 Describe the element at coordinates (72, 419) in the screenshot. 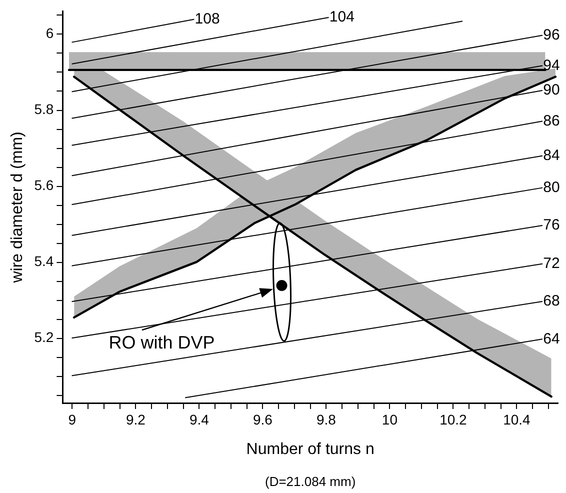

I see `x-tick-label: 9` at that location.